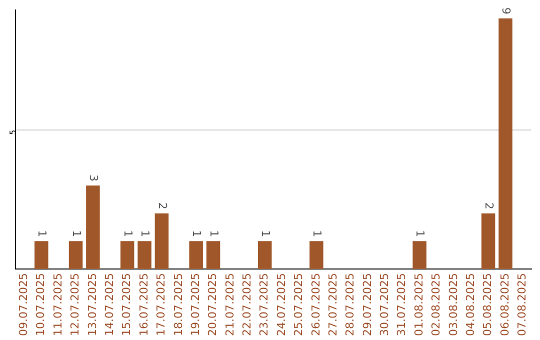 The image size is (540, 340). Describe the element at coordinates (75, 304) in the screenshot. I see `x-tick-label: 12.07.2025` at that location.